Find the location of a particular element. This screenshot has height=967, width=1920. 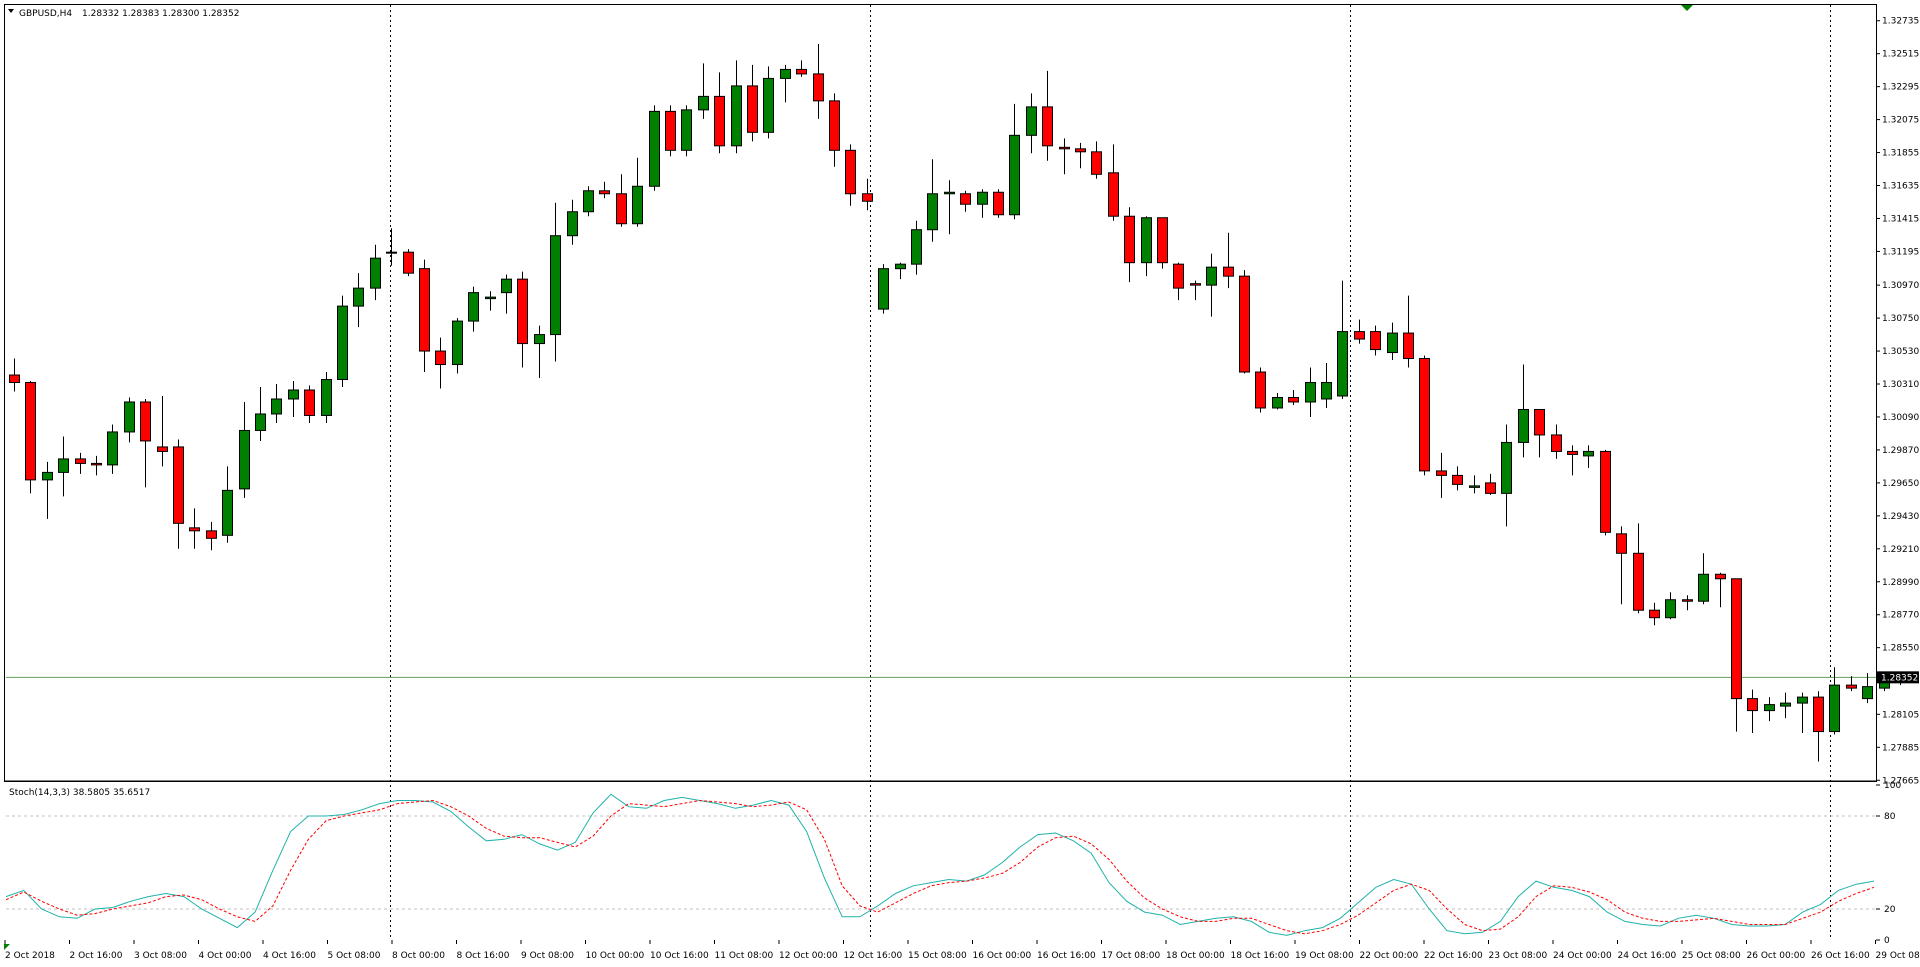

time-tick-label: 22 Oct 00:00 is located at coordinates (1389, 956).